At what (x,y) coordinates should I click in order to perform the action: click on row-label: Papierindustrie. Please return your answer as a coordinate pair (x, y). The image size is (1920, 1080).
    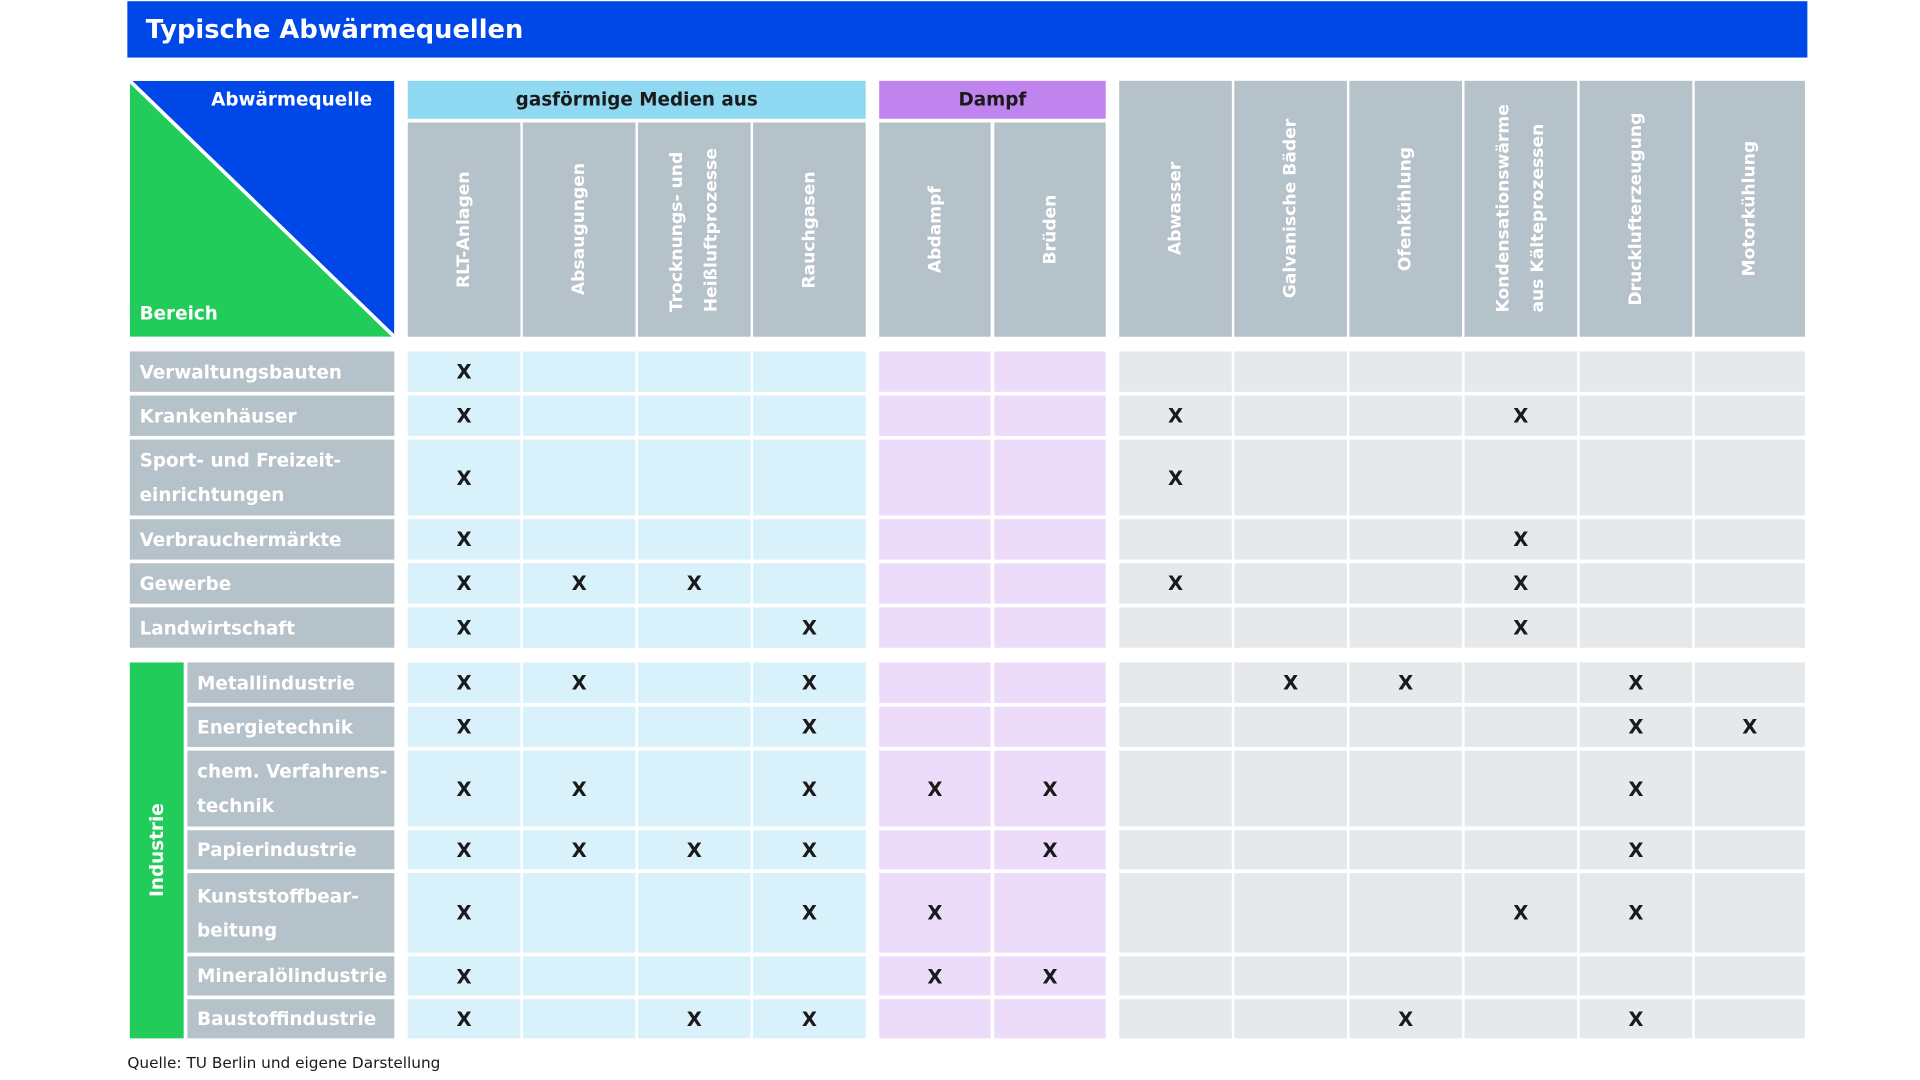
    Looking at the image, I should click on (291, 850).